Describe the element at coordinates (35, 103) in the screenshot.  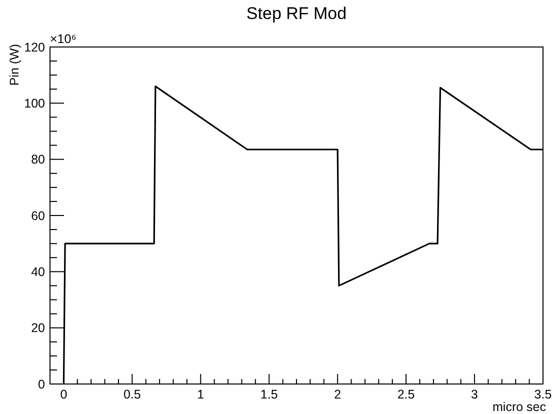
I see `y-tick-label: 100` at that location.